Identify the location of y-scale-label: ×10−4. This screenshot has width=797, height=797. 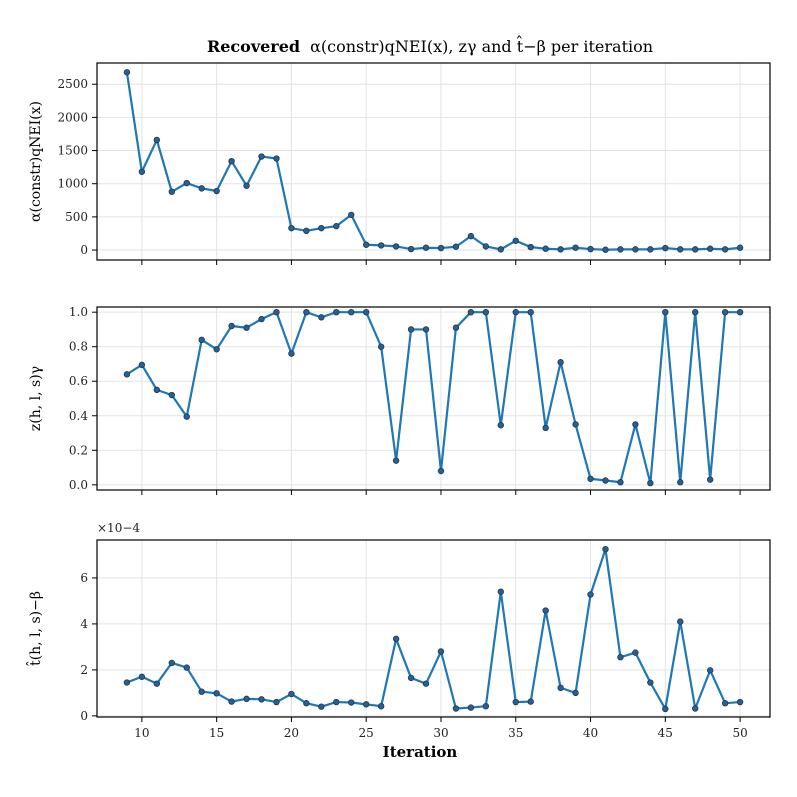
(118, 528).